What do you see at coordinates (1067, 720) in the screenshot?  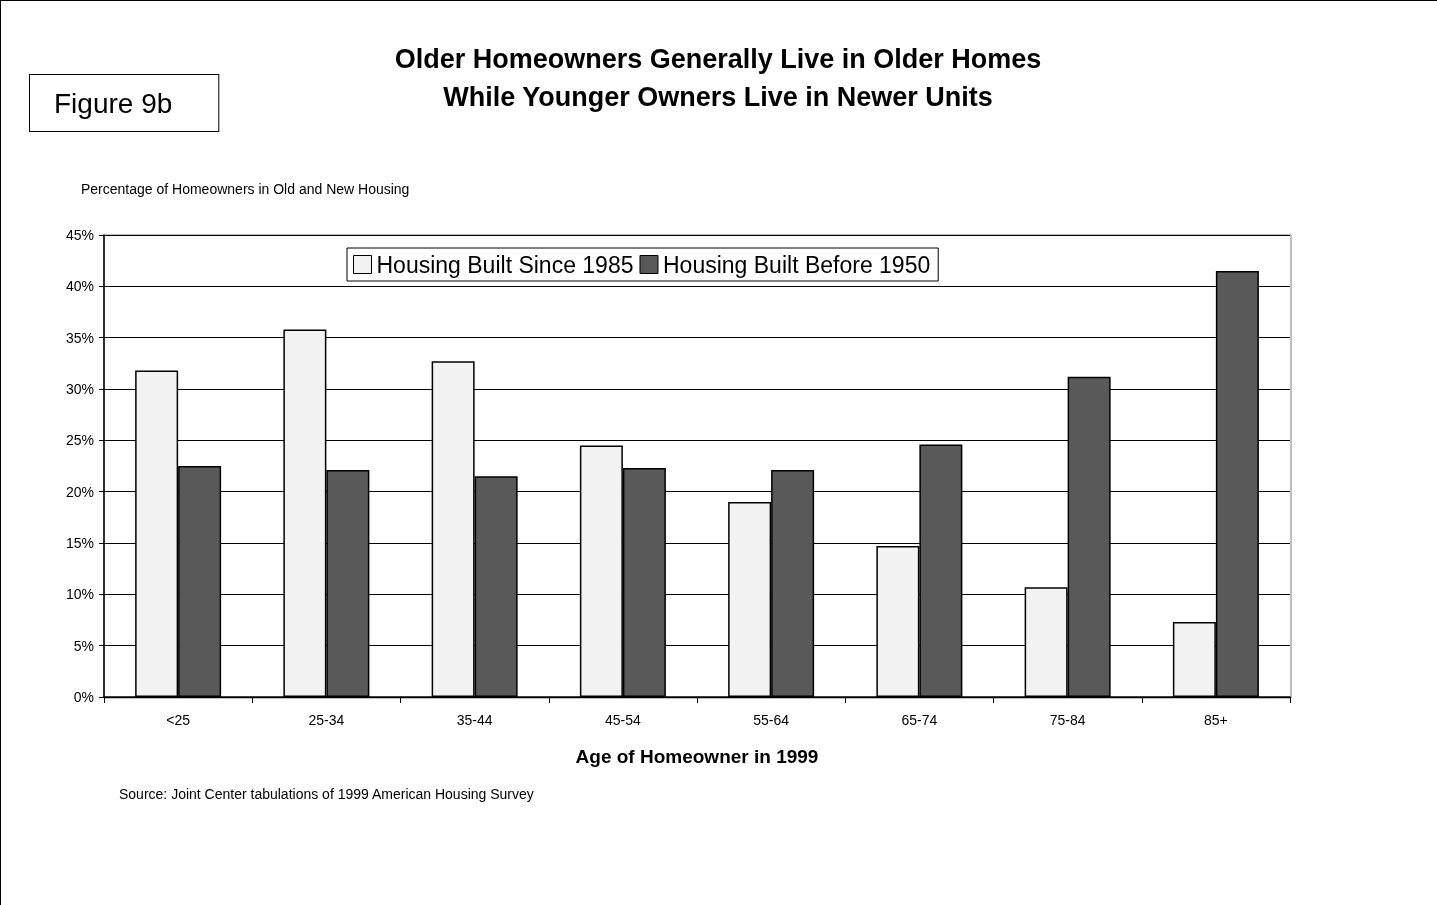 I see `x-tick-label: 75-84` at bounding box center [1067, 720].